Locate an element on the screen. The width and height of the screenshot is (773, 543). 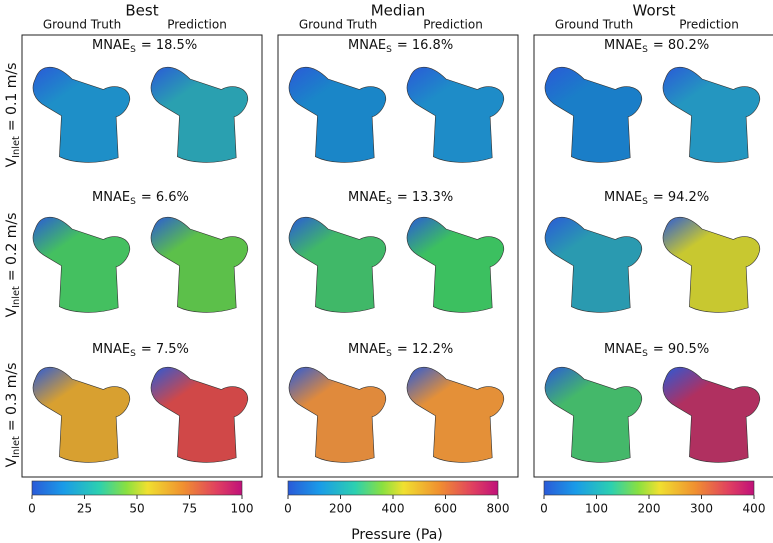
subscripted-label: MNAES = 6.6% is located at coordinates (140, 198).